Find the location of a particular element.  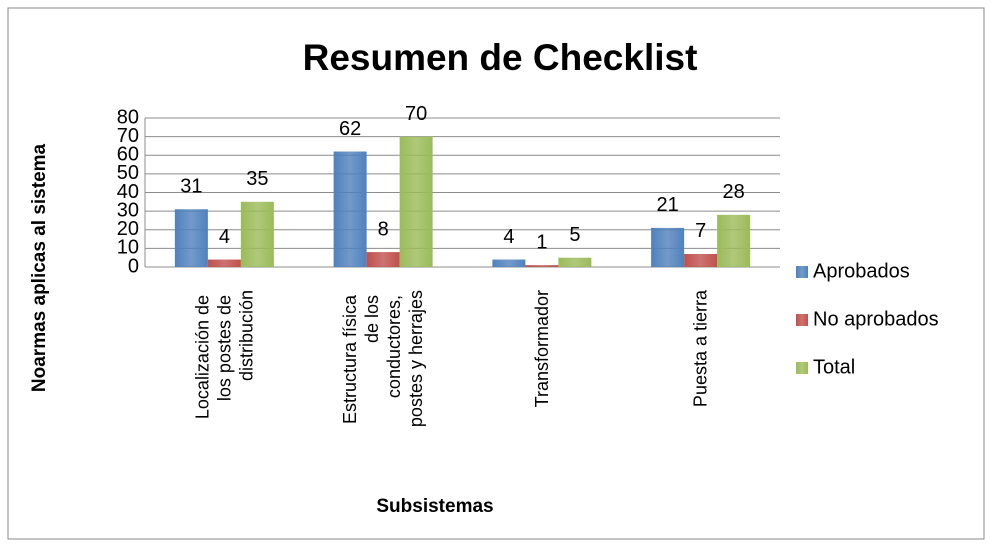

y-tick-label: 60 is located at coordinates (128, 155).